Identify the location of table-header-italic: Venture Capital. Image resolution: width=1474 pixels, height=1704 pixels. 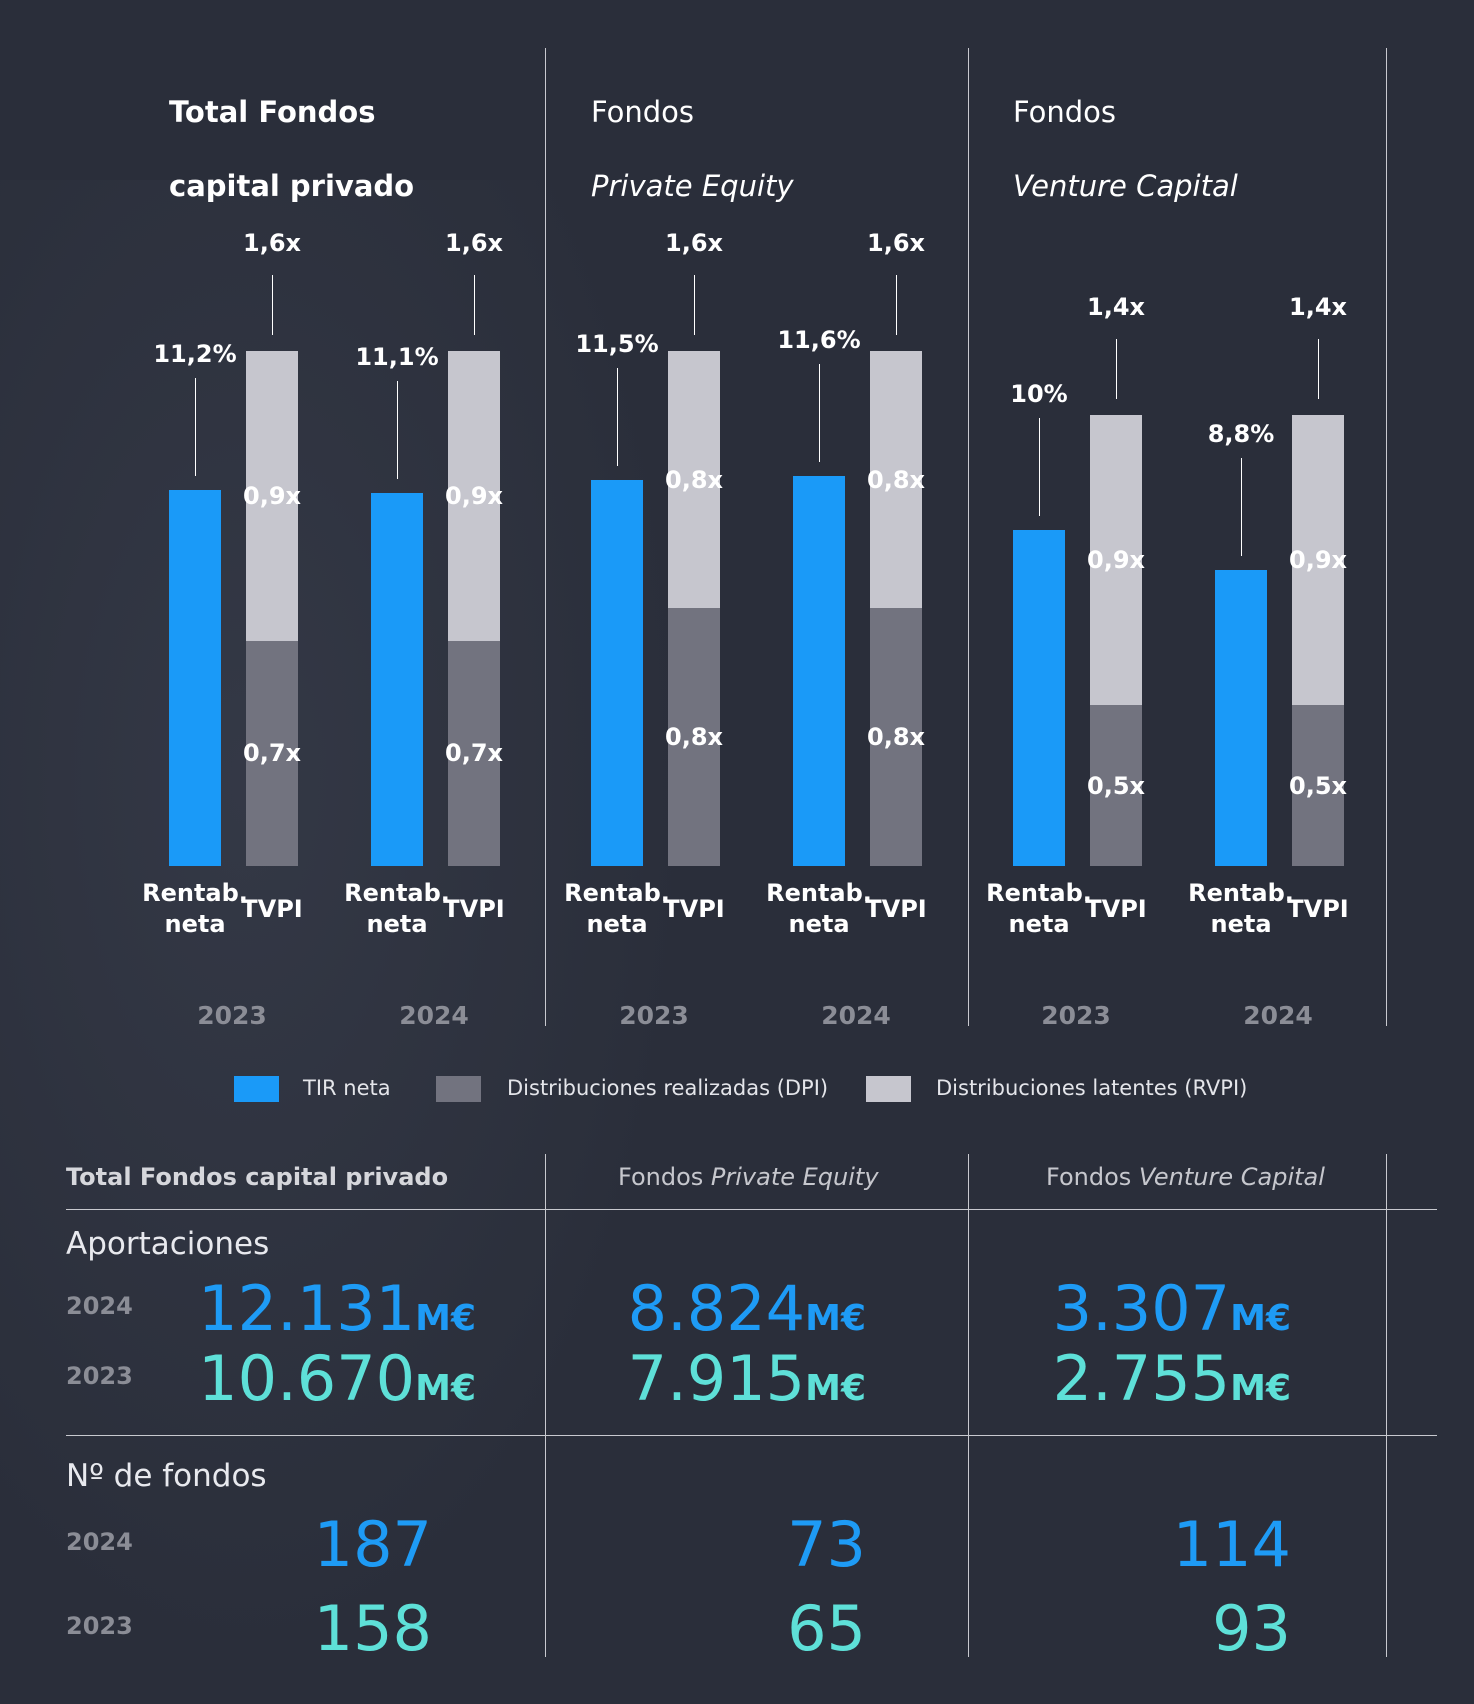
(1231, 1177).